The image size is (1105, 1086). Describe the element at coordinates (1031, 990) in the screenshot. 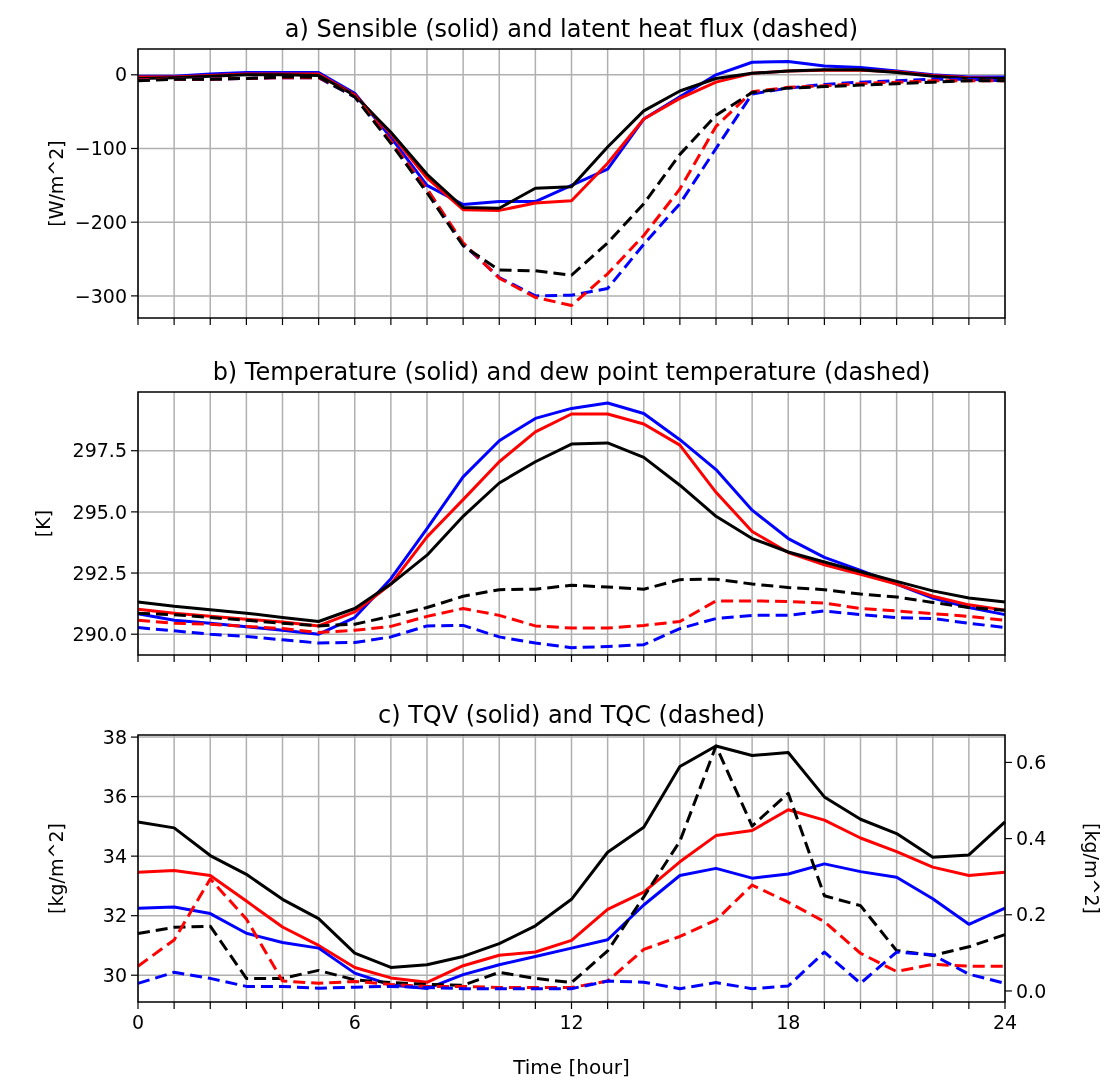

I see `y2-tick-label: 0.0` at that location.